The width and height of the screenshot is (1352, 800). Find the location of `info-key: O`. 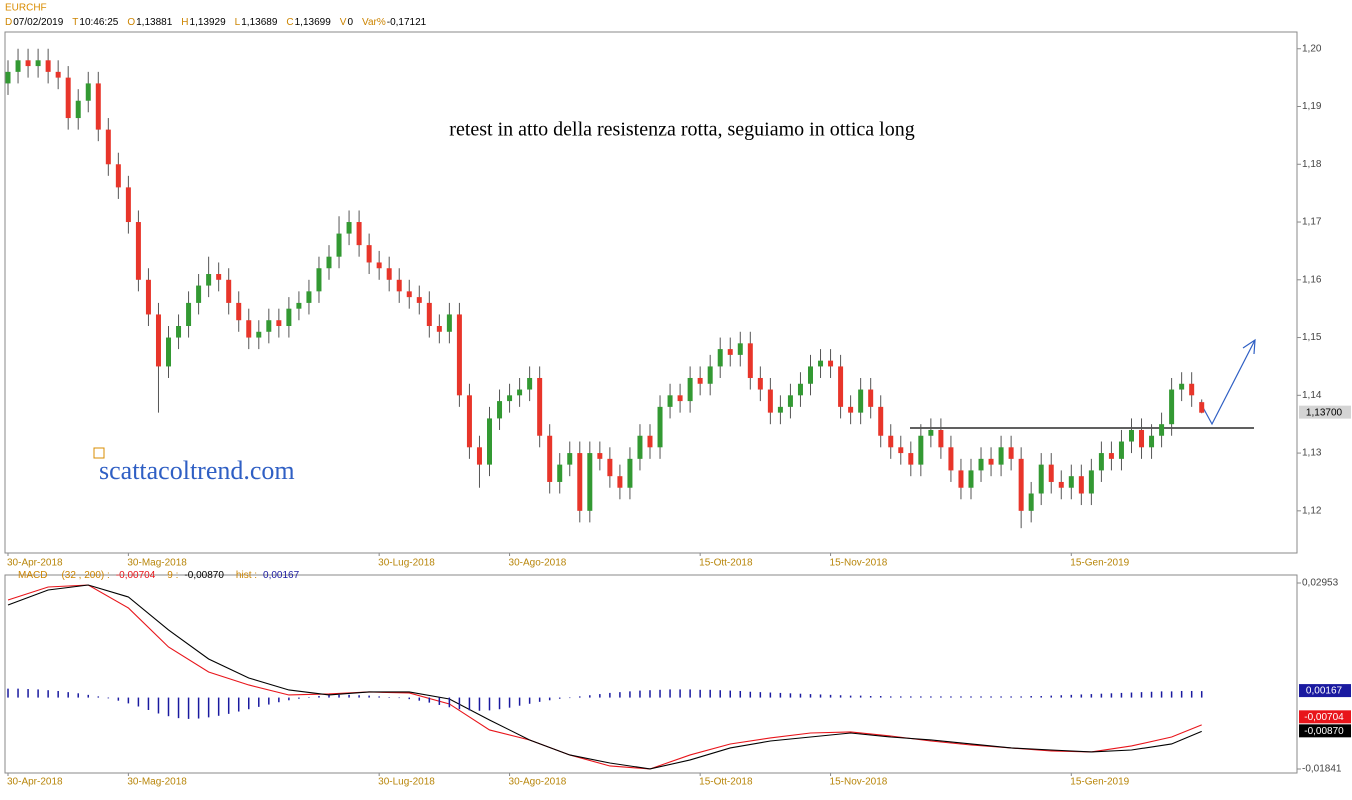

info-key: O is located at coordinates (131, 22).